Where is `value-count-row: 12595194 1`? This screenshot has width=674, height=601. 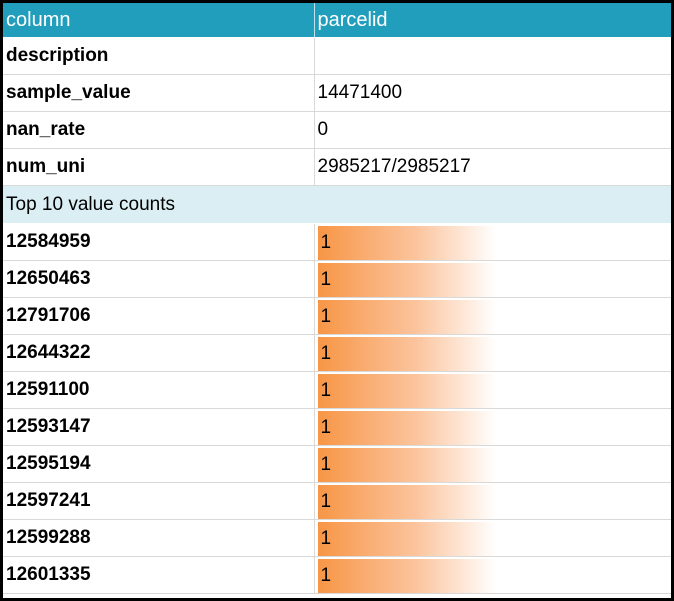
value-count-row: 12595194 1 is located at coordinates (337, 464).